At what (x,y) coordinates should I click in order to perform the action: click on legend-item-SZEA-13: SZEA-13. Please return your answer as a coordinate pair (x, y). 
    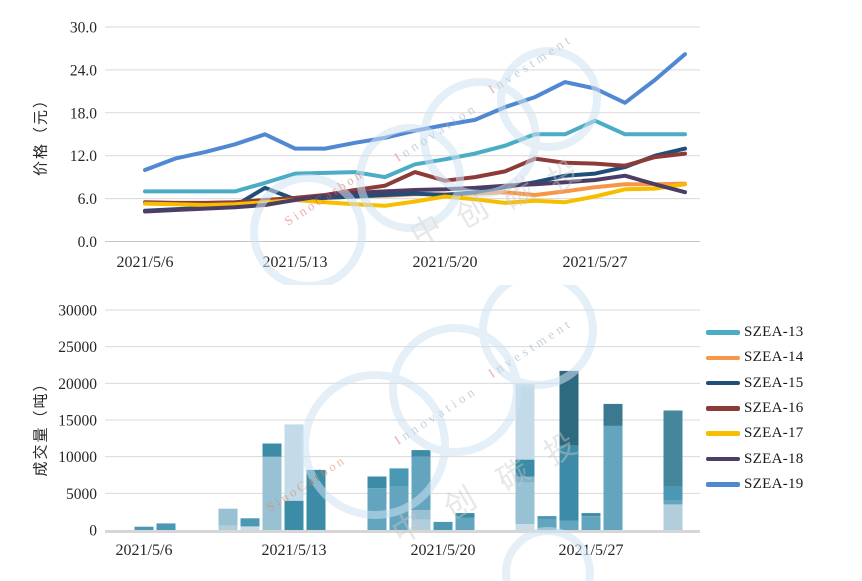
    Looking at the image, I should click on (755, 332).